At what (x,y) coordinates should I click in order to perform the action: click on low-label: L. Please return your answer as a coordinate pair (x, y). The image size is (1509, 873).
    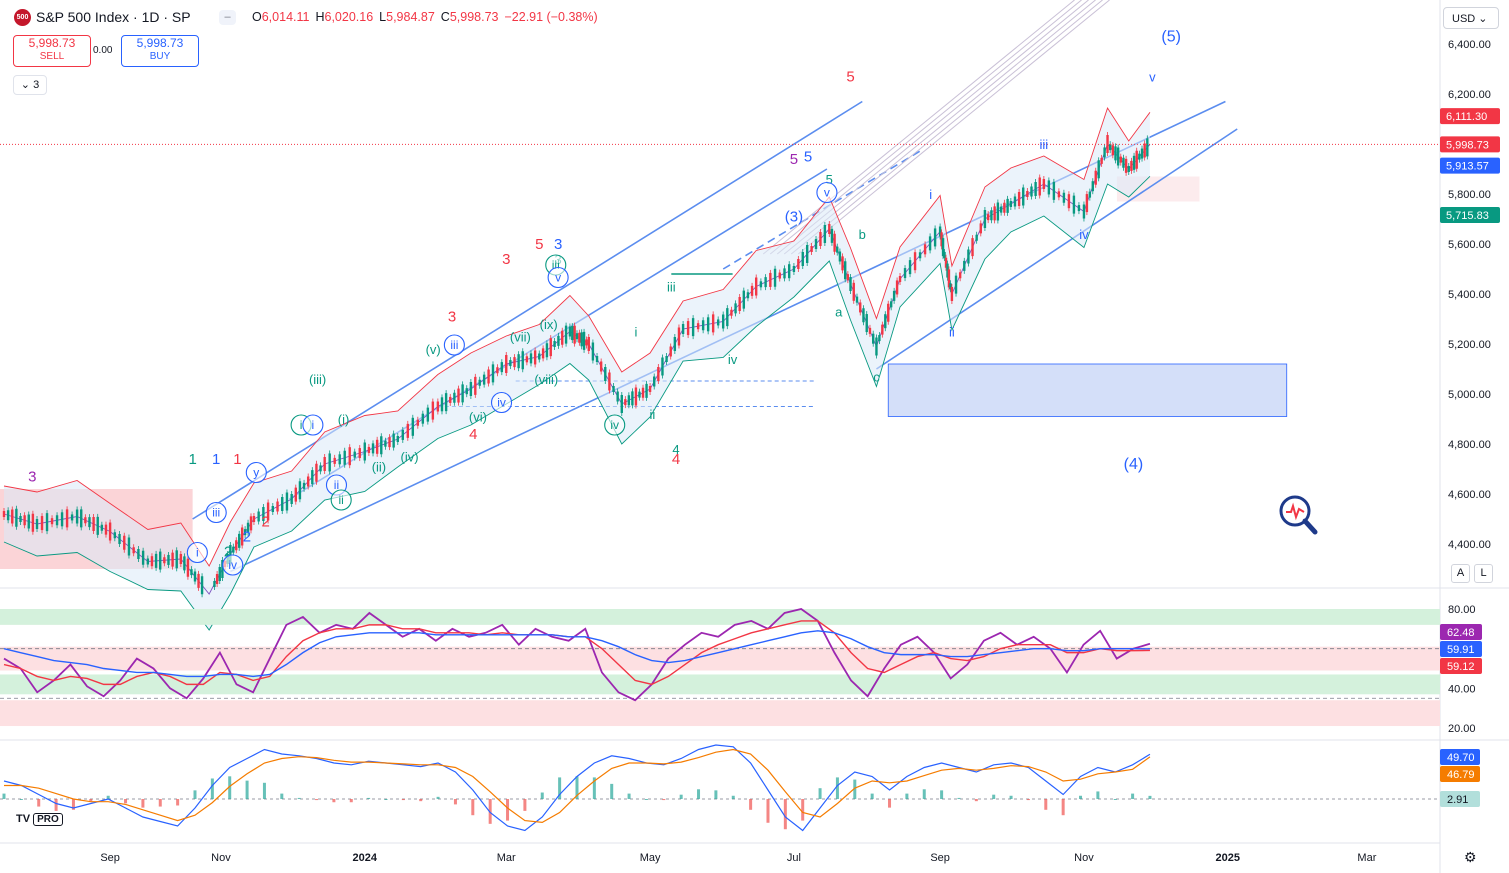
    Looking at the image, I should click on (383, 17).